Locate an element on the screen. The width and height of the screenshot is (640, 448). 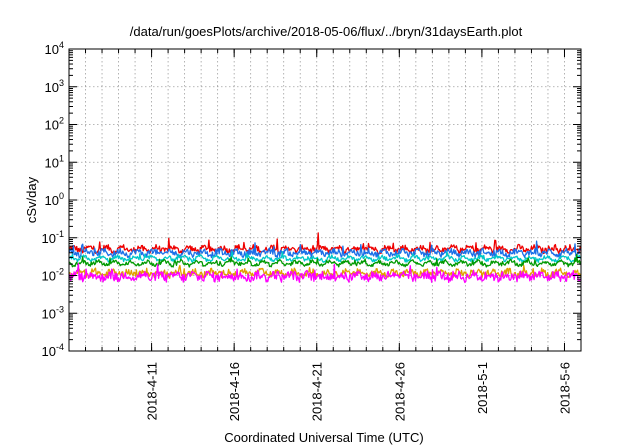
y-tick-label: 10¹ is located at coordinates (54, 161).